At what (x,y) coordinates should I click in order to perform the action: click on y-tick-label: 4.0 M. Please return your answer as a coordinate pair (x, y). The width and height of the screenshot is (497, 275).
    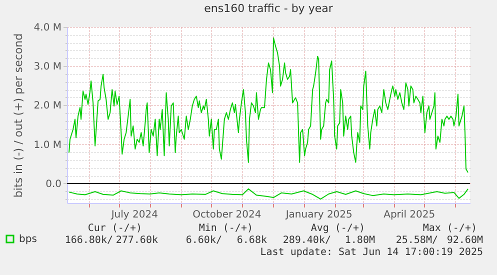
    Looking at the image, I should click on (48, 28).